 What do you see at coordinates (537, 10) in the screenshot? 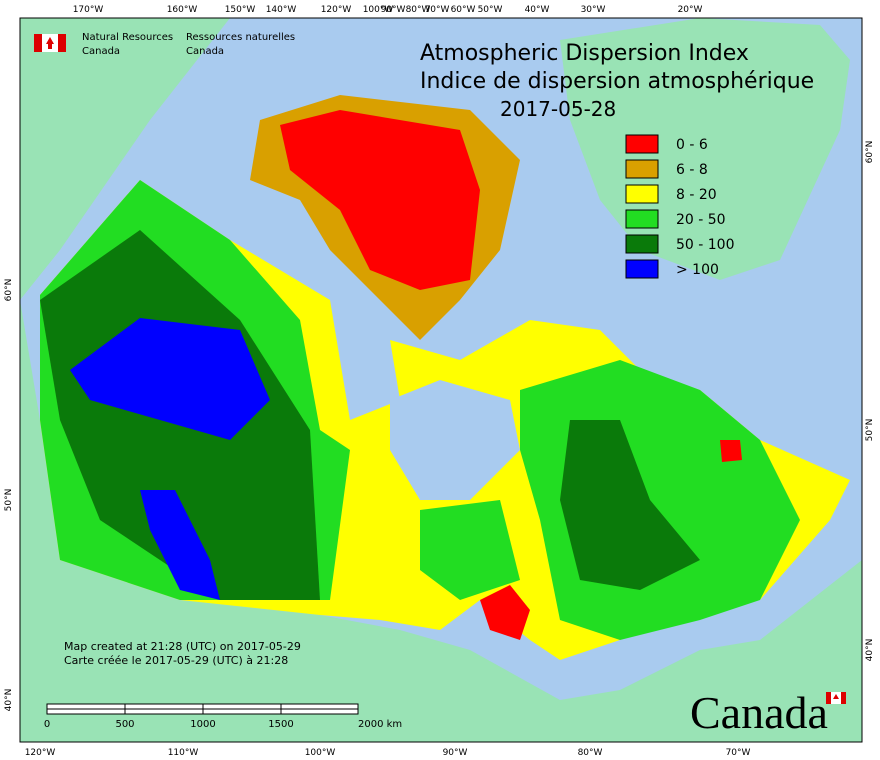
I see `longitude-label: 40°W` at bounding box center [537, 10].